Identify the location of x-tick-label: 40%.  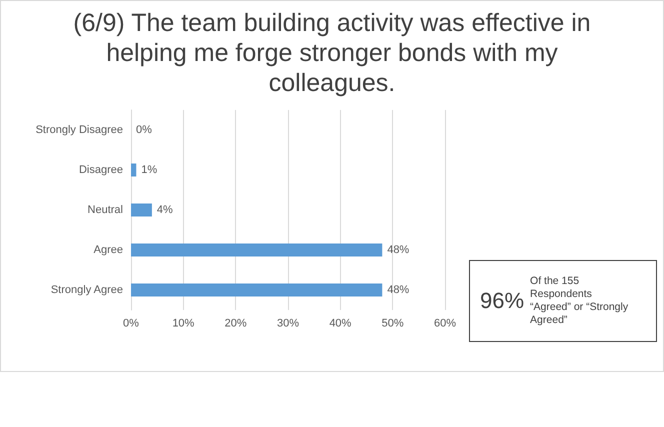
(340, 324).